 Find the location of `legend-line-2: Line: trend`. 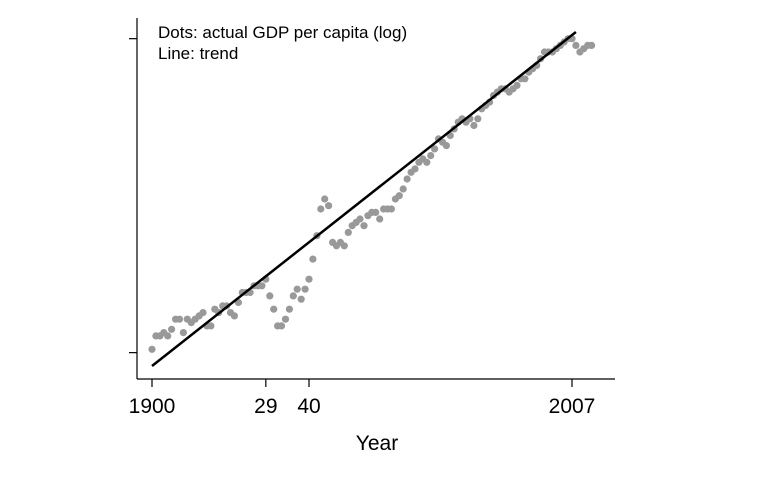

legend-line-2: Line: trend is located at coordinates (198, 53).